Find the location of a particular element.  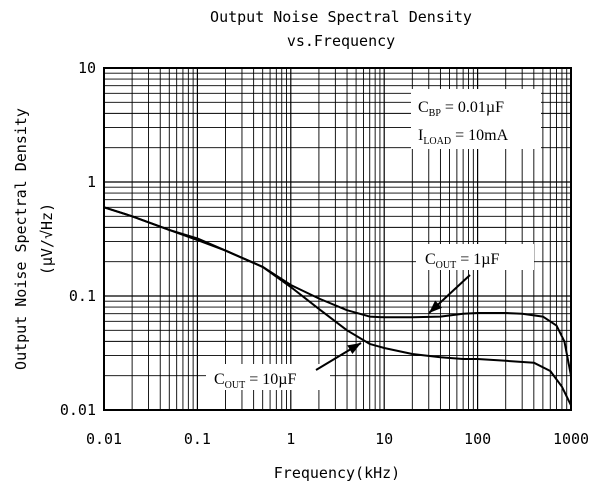

condition-iload: ILOAD = 10mA is located at coordinates (463, 137).